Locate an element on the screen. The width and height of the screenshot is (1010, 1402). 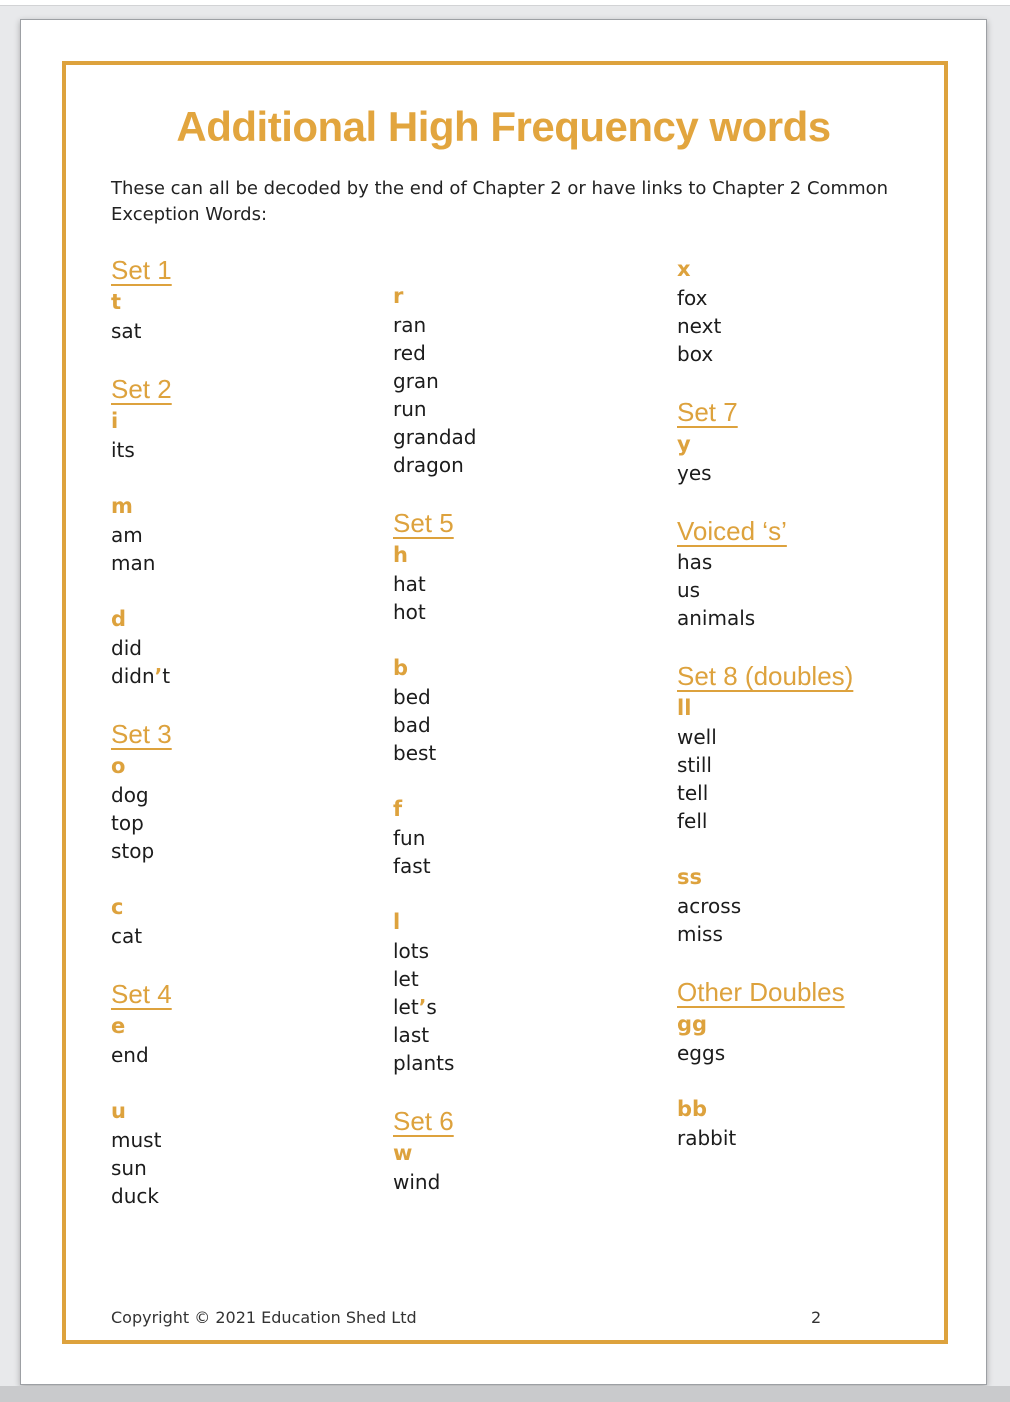
word-item: still is located at coordinates (694, 765).